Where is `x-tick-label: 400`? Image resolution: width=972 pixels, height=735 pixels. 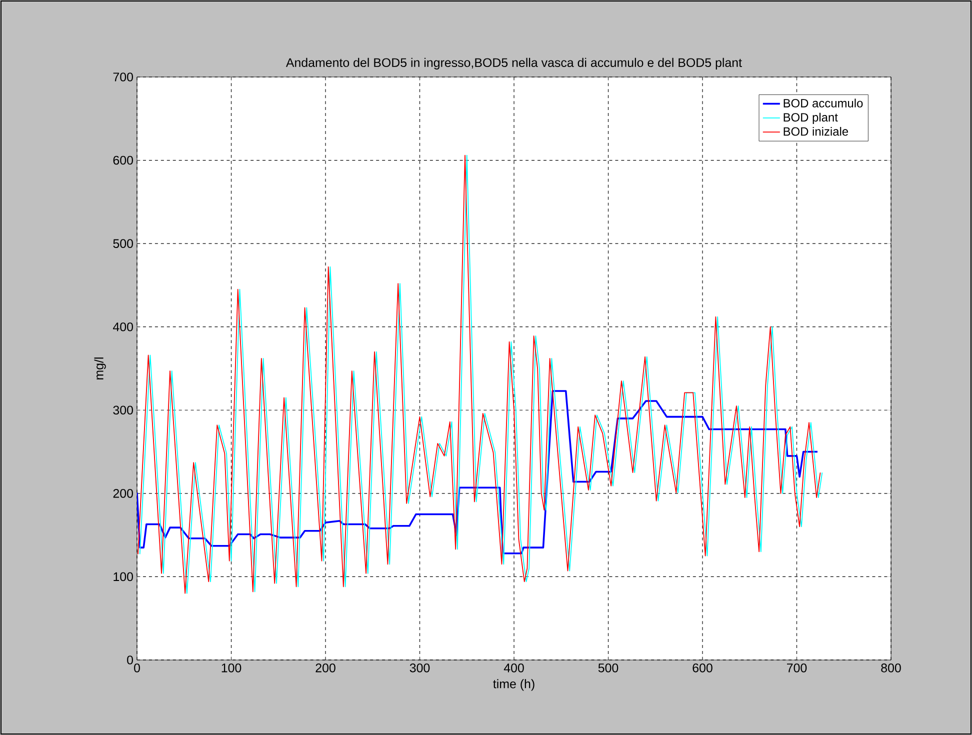 x-tick-label: 400 is located at coordinates (514, 668).